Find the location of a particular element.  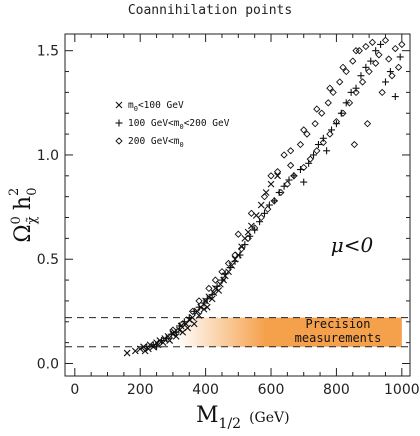

x-tick-label: 600 is located at coordinates (271, 390).